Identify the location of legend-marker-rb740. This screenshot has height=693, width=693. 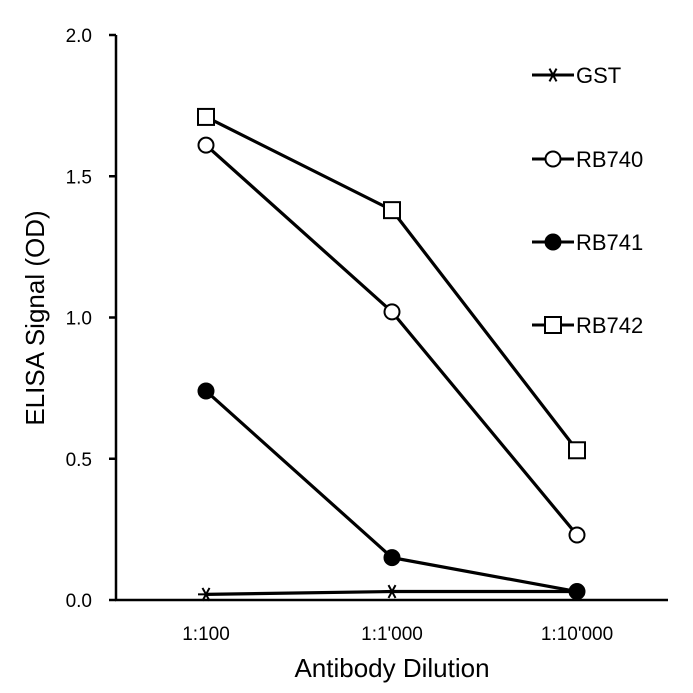
(553, 159).